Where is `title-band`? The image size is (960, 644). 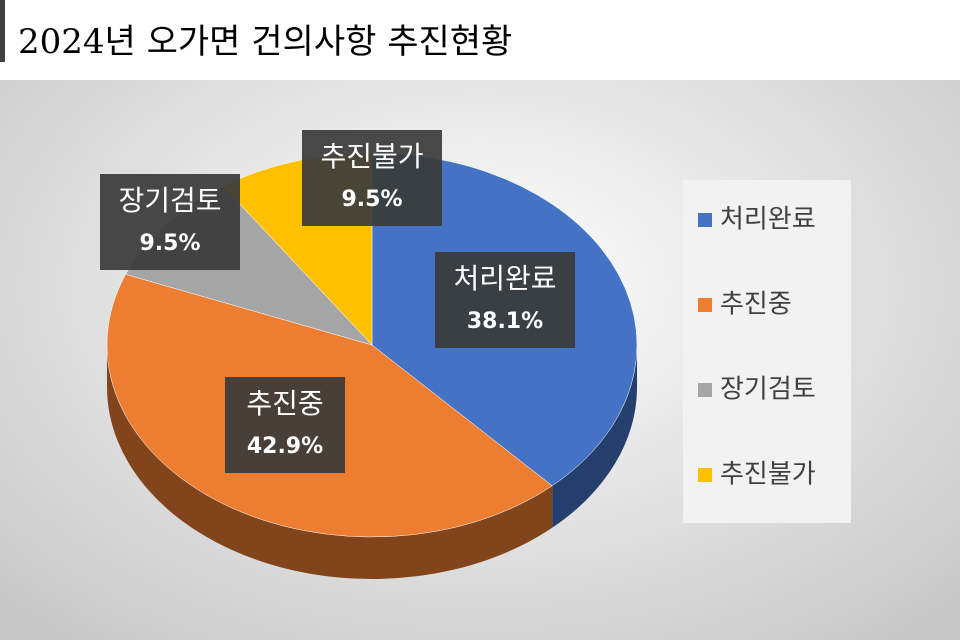 title-band is located at coordinates (480, 40).